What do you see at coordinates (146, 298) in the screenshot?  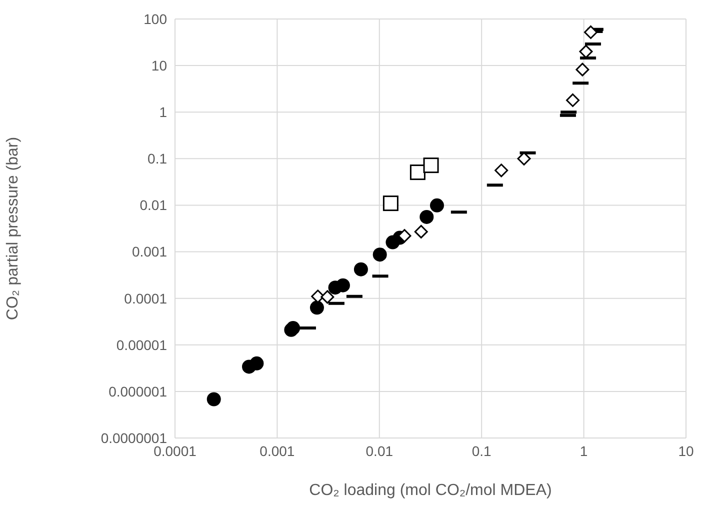 I see `y-tick-label: 0.0001` at bounding box center [146, 298].